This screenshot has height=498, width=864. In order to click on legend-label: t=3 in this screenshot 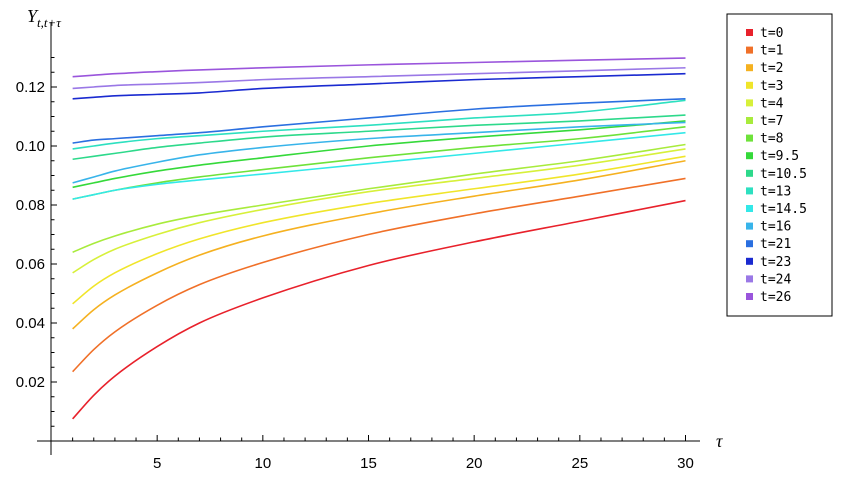, I will do `click(771, 86)`.